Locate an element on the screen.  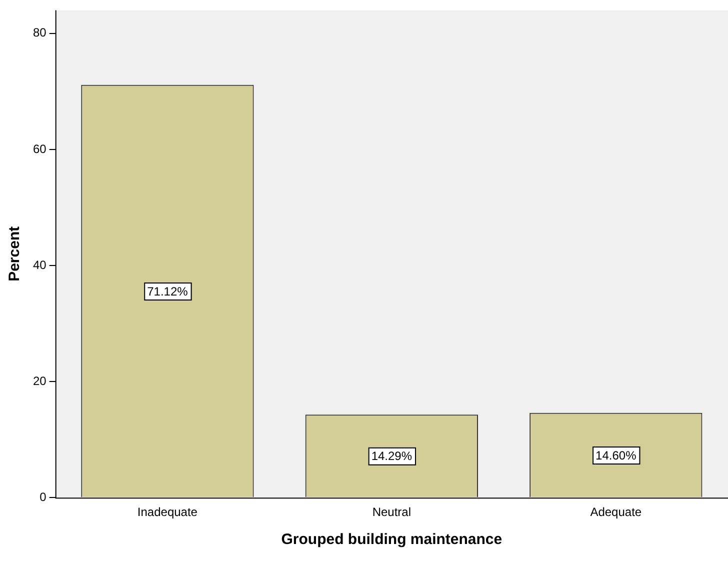
y-tick-label: 80 is located at coordinates (39, 33).